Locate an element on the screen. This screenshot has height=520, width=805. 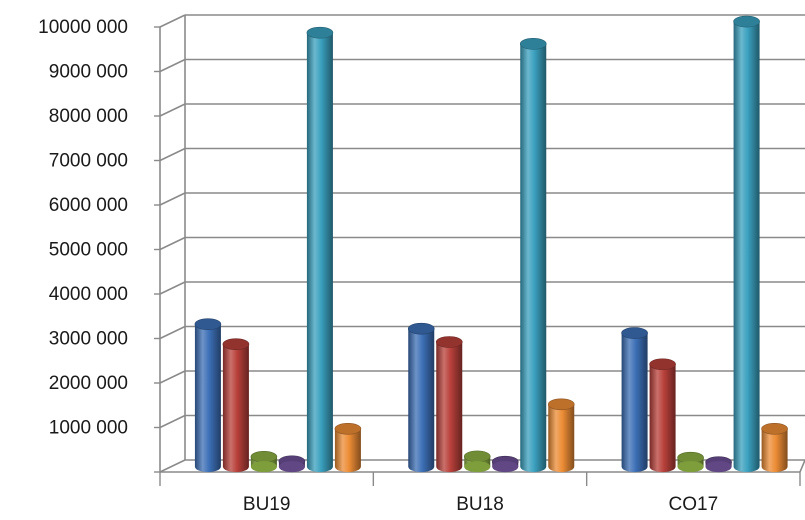
y-tick-label: 2000 000 is located at coordinates (88, 383).